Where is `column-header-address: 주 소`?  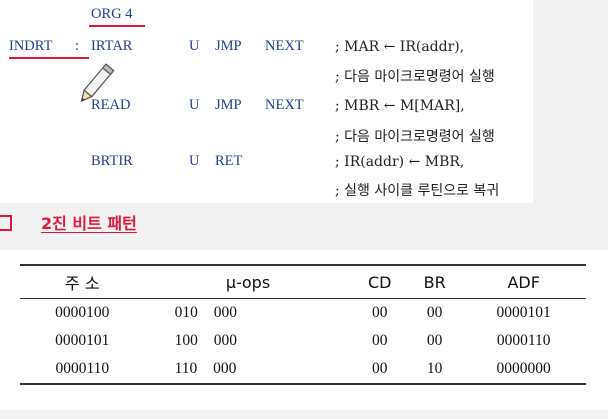 column-header-address: 주 소 is located at coordinates (82, 281).